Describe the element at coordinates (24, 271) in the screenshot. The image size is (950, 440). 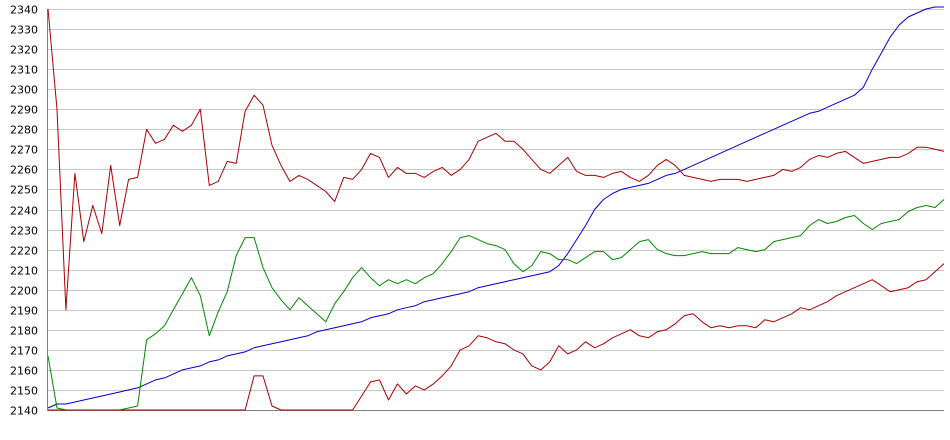
I see `y-tick-label-2210: 2210` at that location.